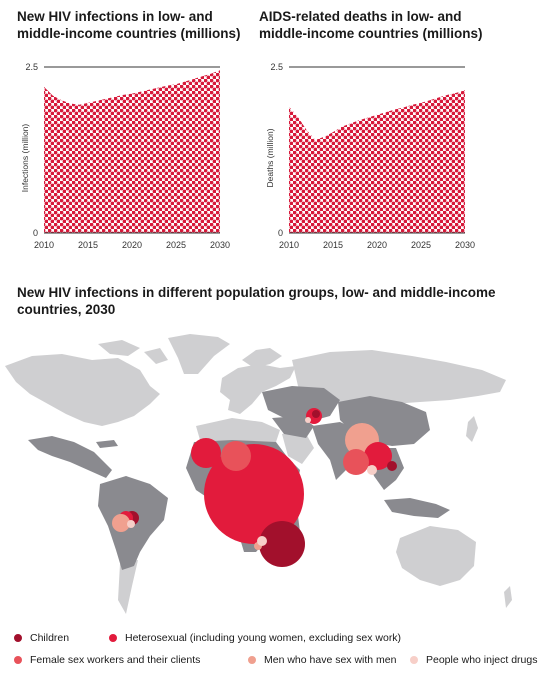  What do you see at coordinates (18, 638) in the screenshot?
I see `legend-swatch-children` at bounding box center [18, 638].